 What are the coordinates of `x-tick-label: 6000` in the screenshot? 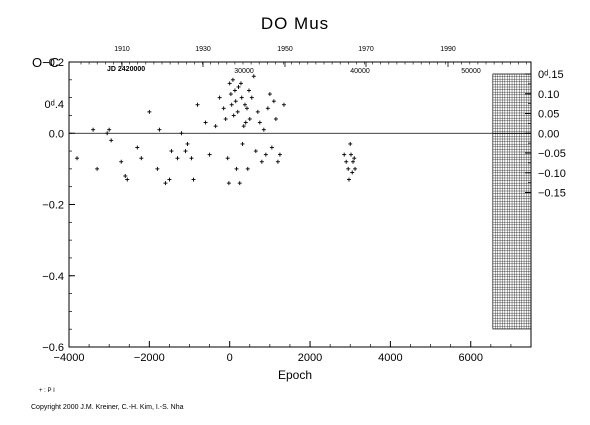 It's located at (470, 358).